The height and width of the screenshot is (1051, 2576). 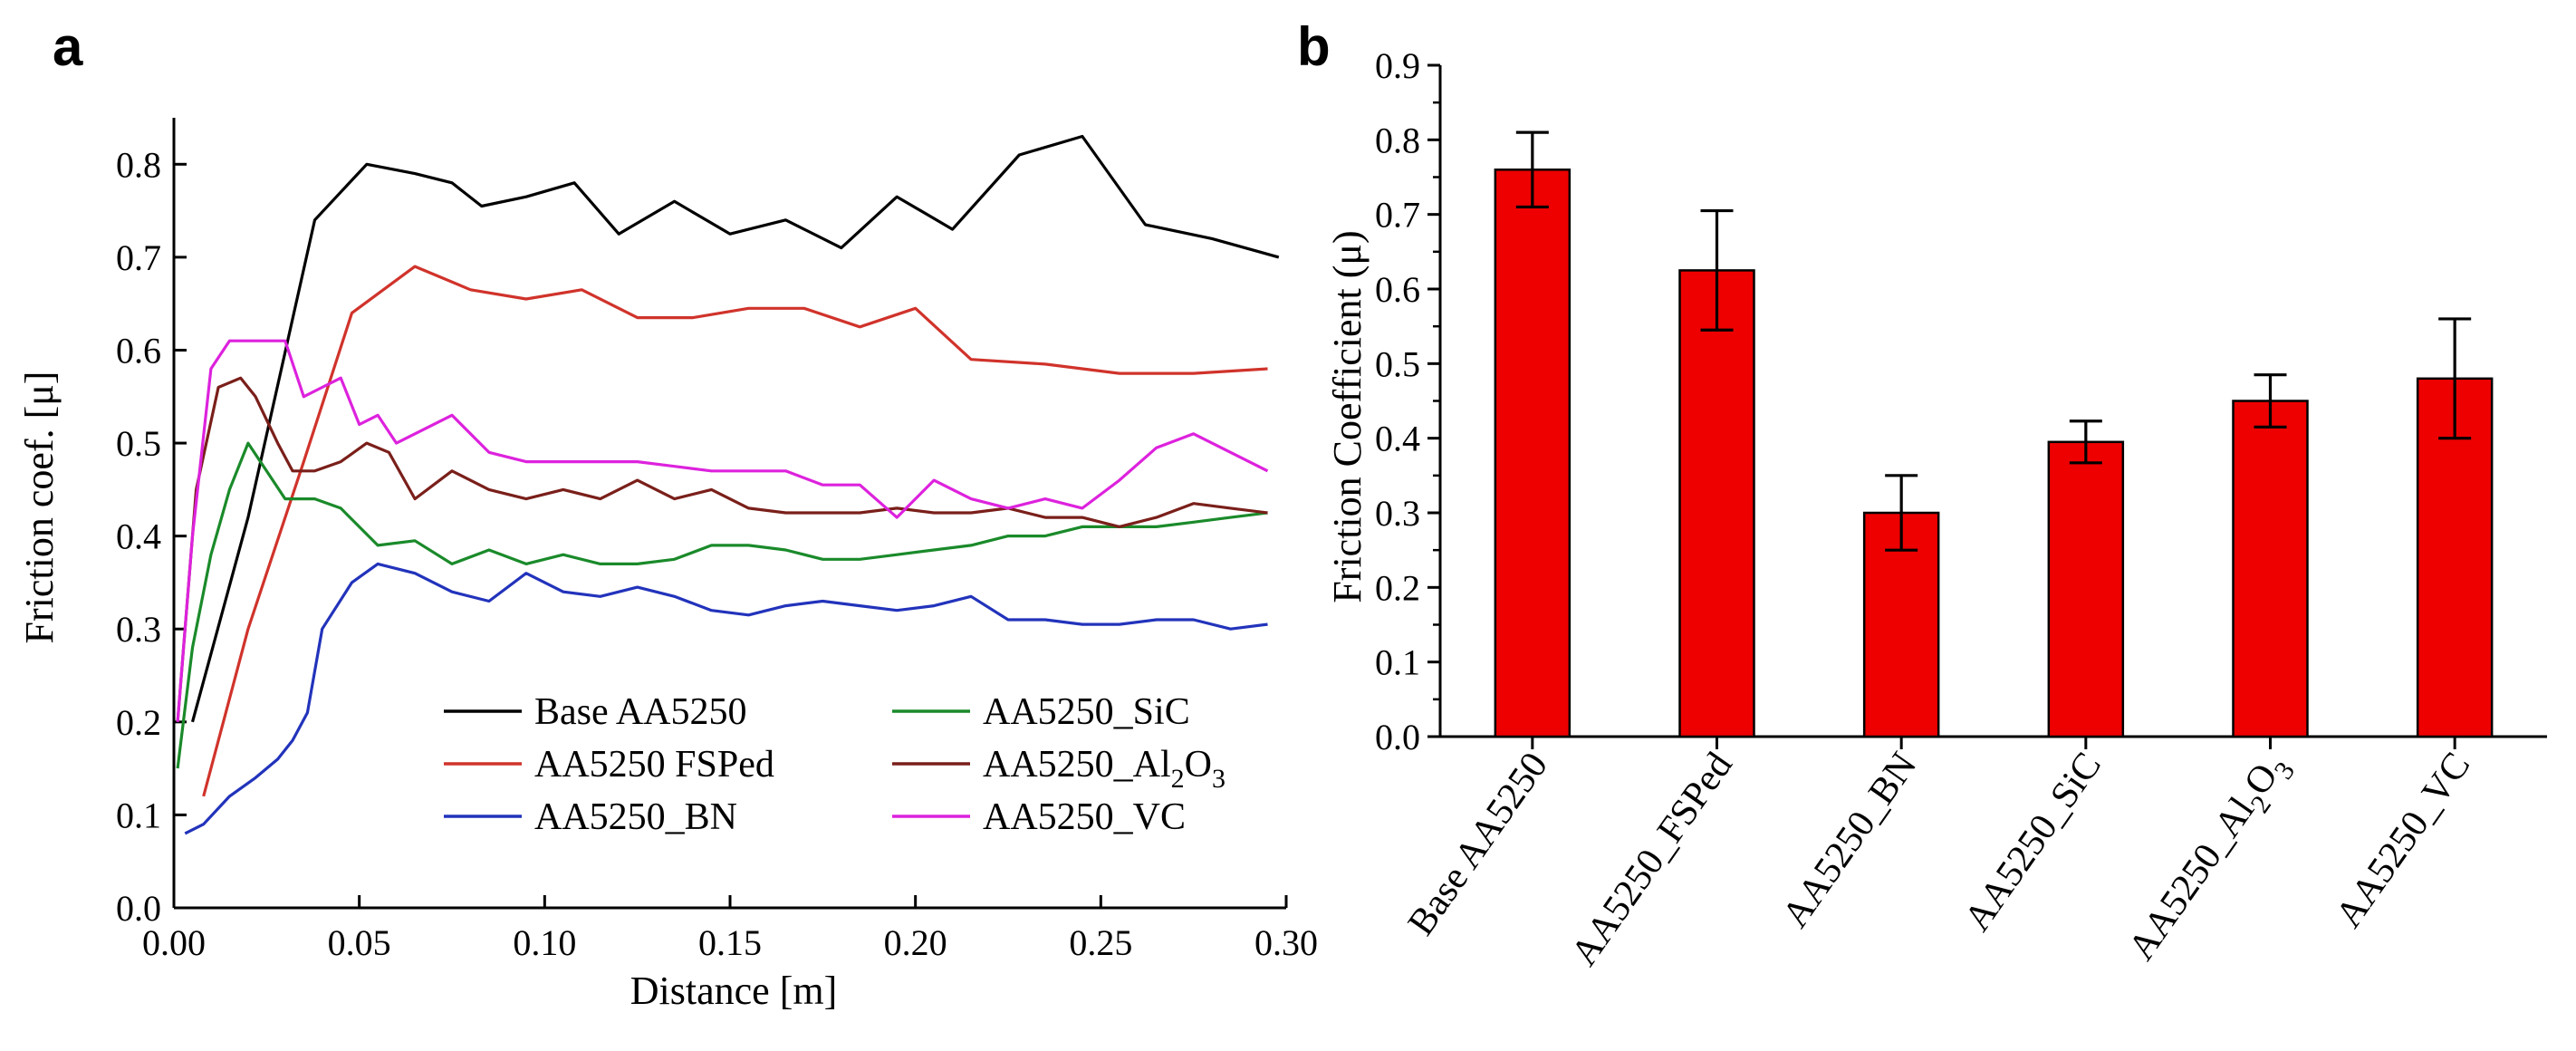 What do you see at coordinates (2191, 879) in the screenshot?
I see `category-label-main: AA5250_Al` at bounding box center [2191, 879].